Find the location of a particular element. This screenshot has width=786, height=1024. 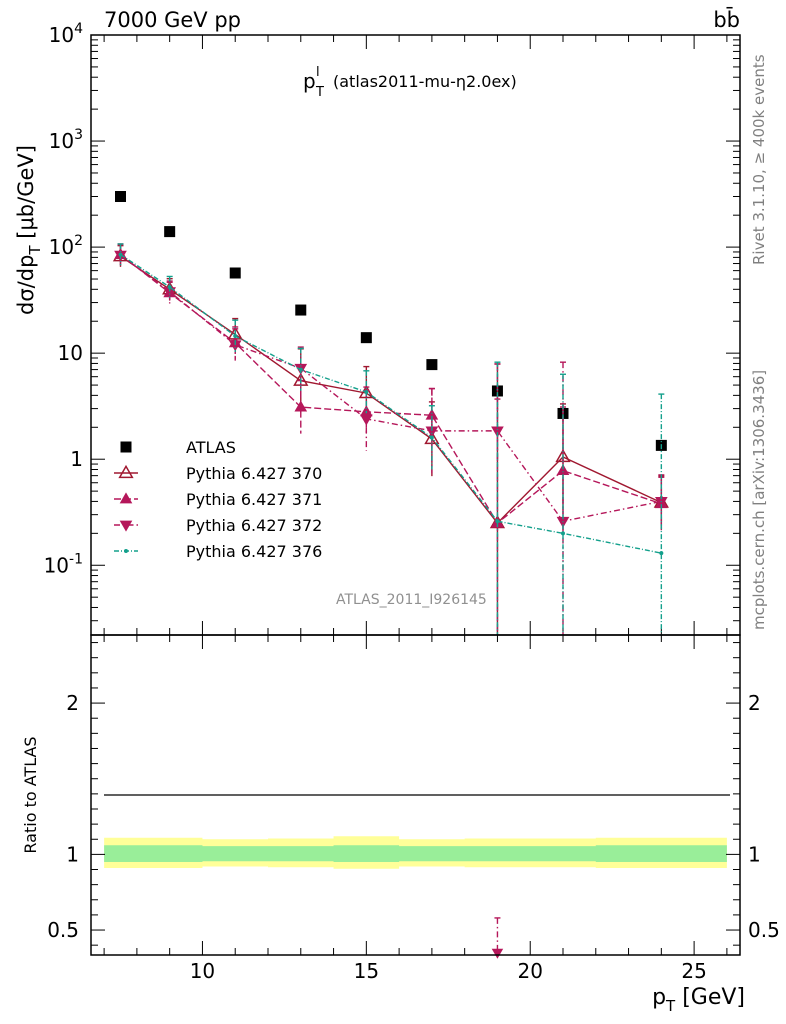

x-axis-label: pT [GeV] is located at coordinates (698, 1000).